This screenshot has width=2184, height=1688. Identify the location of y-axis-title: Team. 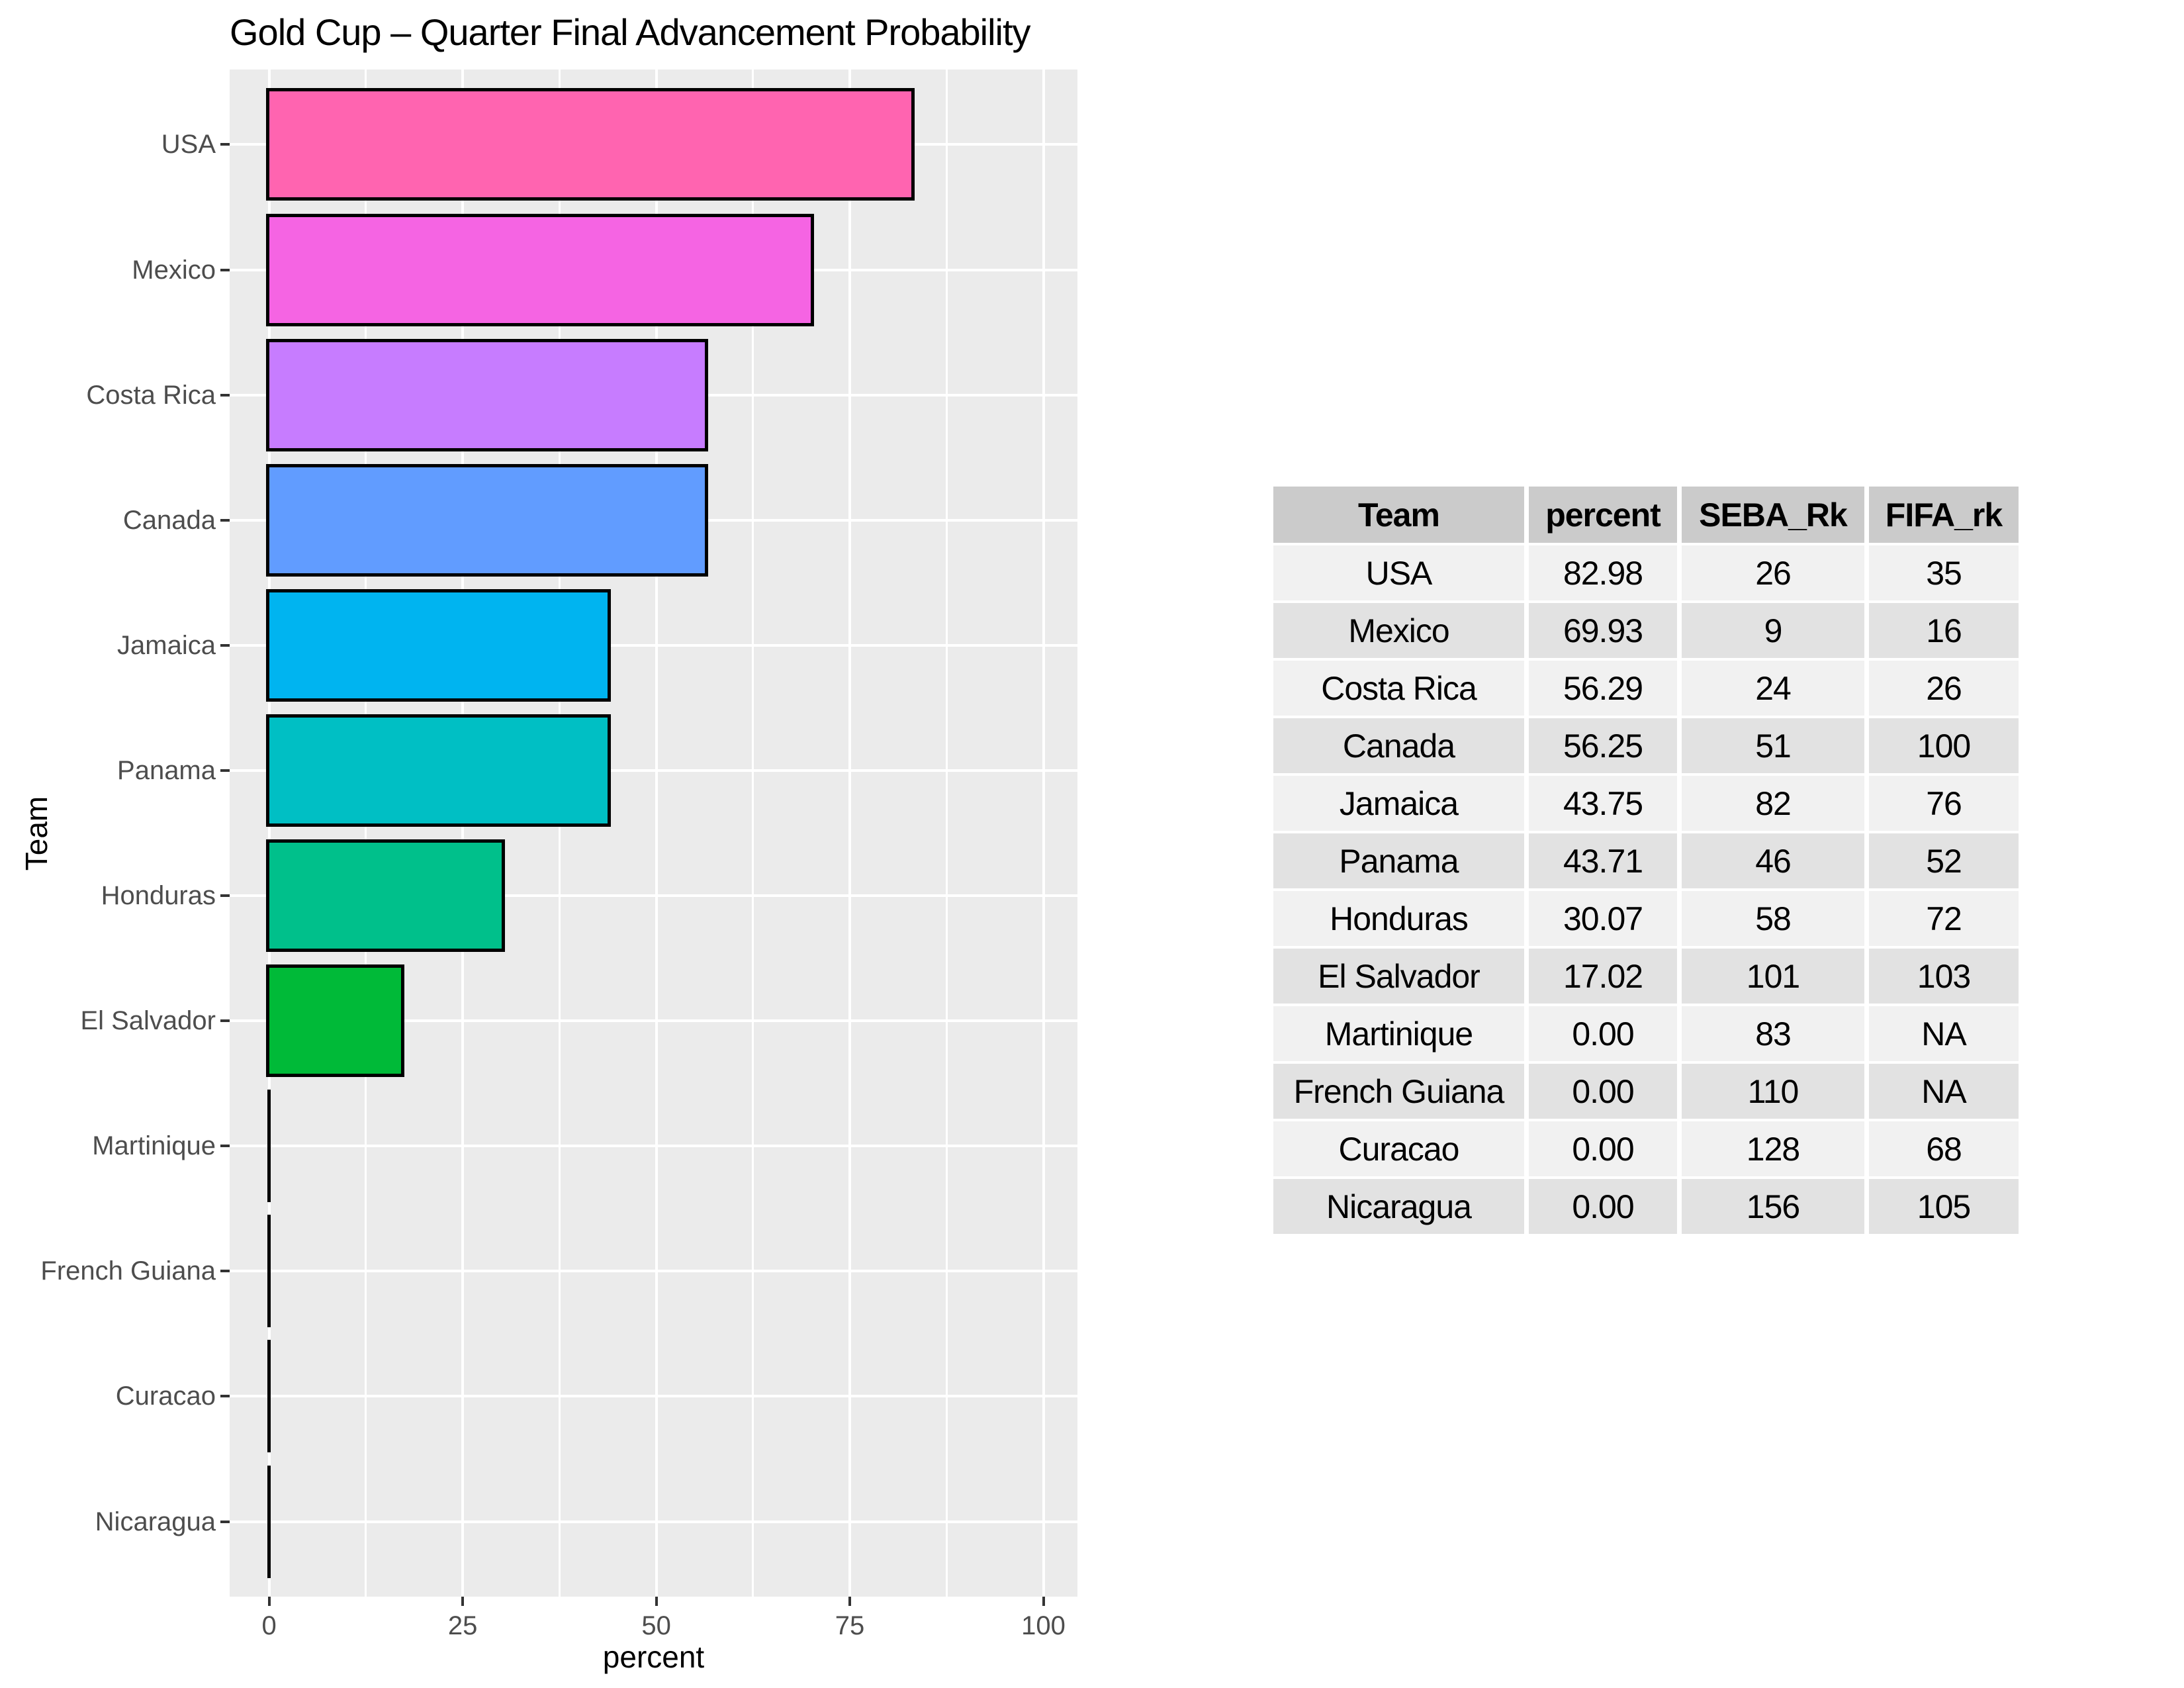
(36, 833).